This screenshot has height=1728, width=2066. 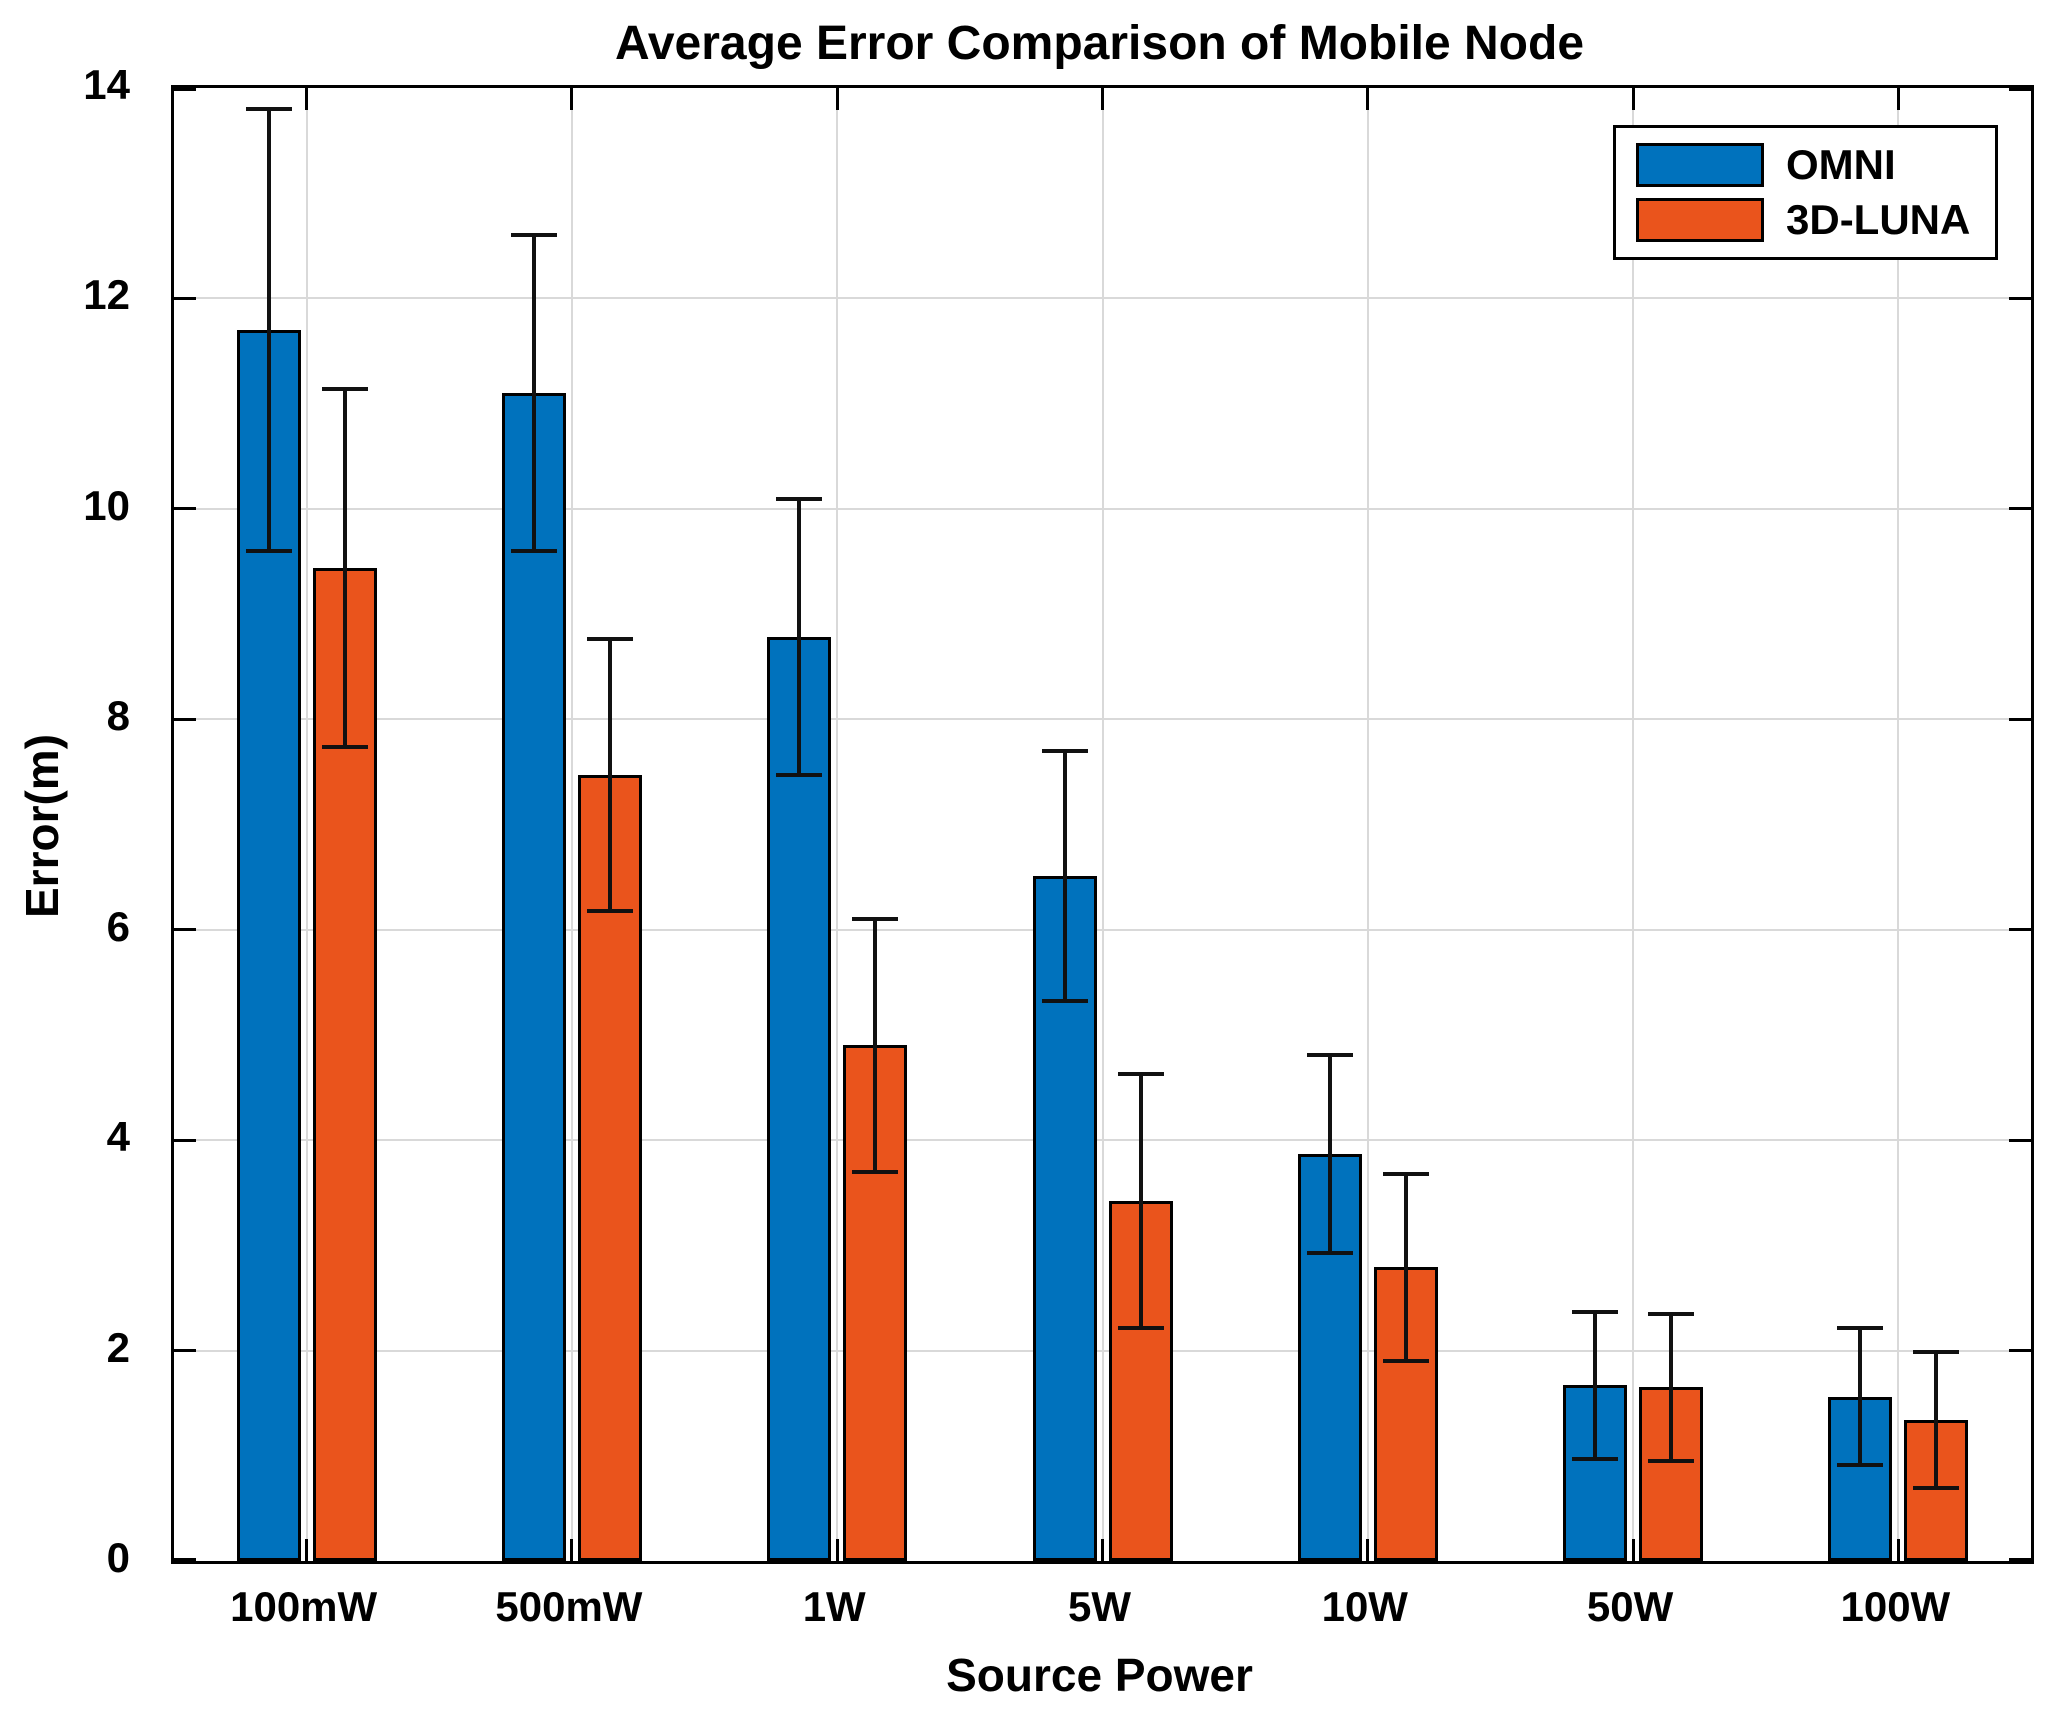 I want to click on error-bar-3d-luna-50W, so click(x=1671, y=1387).